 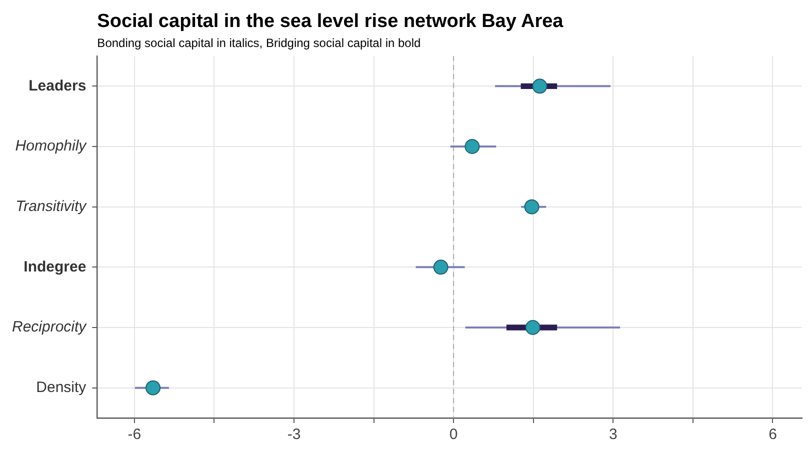 What do you see at coordinates (61, 387) in the screenshot?
I see `y-tick-label: Density` at bounding box center [61, 387].